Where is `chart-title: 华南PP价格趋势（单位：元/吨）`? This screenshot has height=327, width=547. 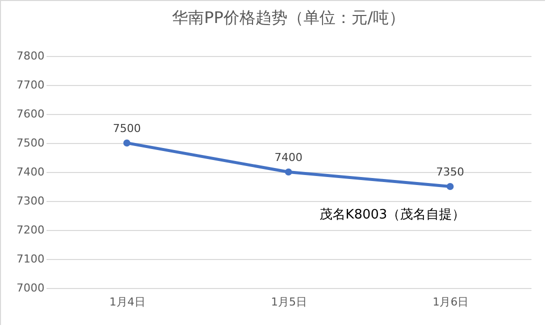 chart-title: 华南PP价格趋势（单位：元/吨） is located at coordinates (288, 17).